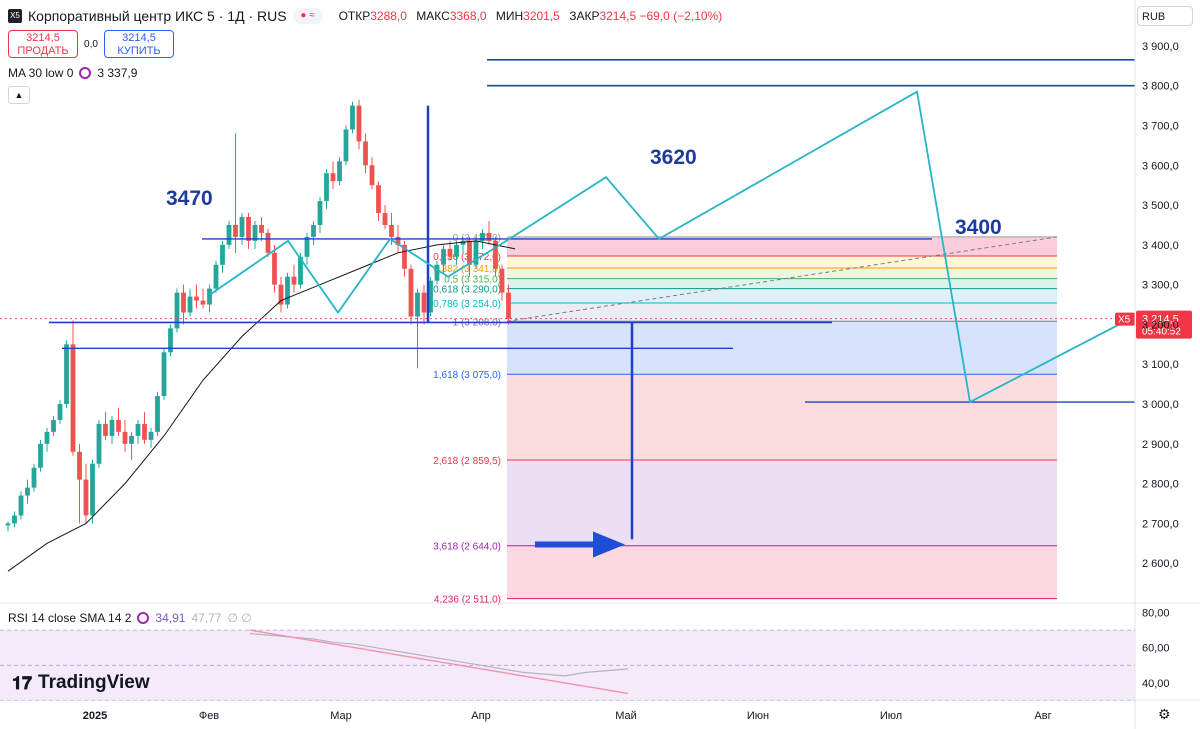 This screenshot has height=729, width=1200. What do you see at coordinates (139, 51) in the screenshot?
I see `buy-label: КУПИТЬ` at bounding box center [139, 51].